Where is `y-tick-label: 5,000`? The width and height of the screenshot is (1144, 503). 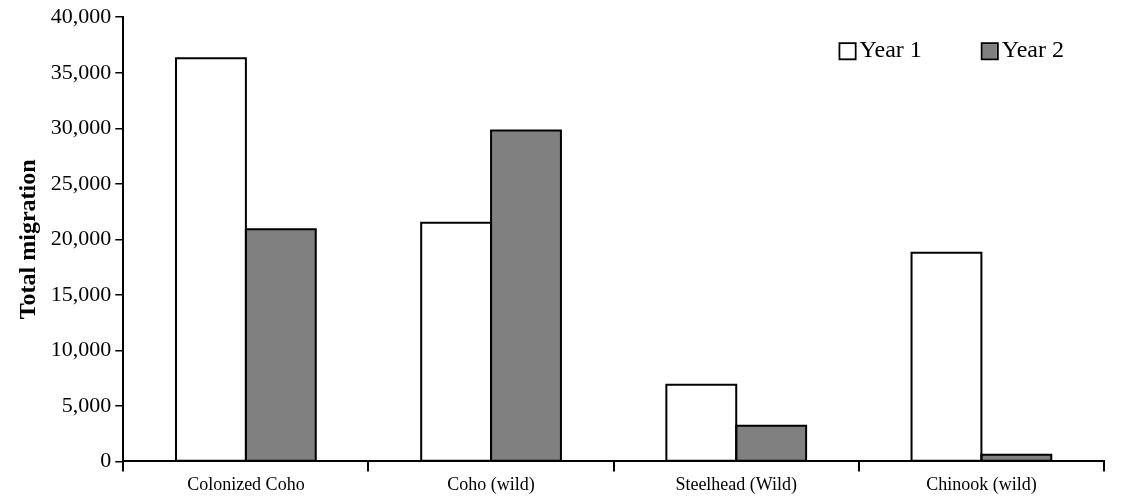 y-tick-label: 5,000 is located at coordinates (86, 404).